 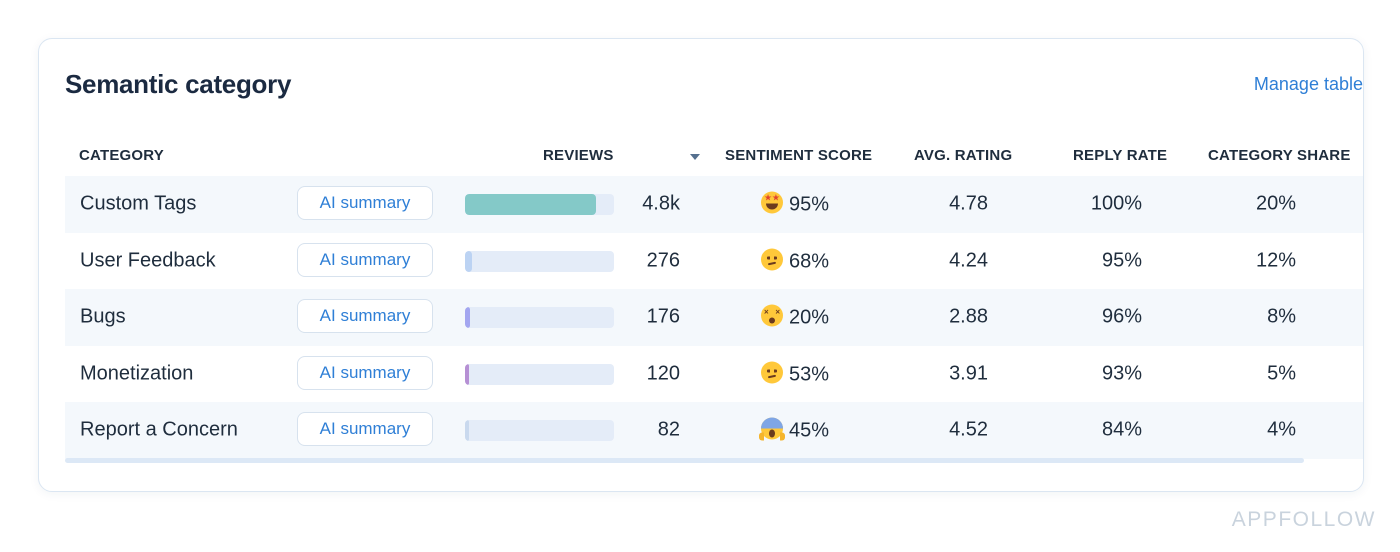 What do you see at coordinates (1121, 316) in the screenshot?
I see `reply-rate: 96%` at bounding box center [1121, 316].